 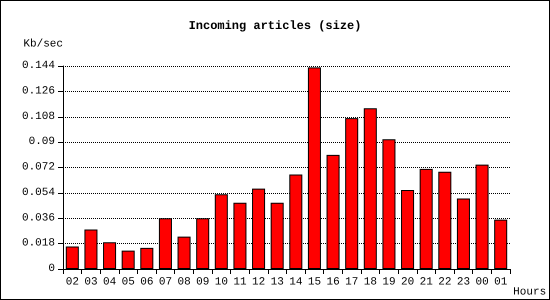 What do you see at coordinates (43, 44) in the screenshot?
I see `y-axis-title: Kb/sec` at bounding box center [43, 44].